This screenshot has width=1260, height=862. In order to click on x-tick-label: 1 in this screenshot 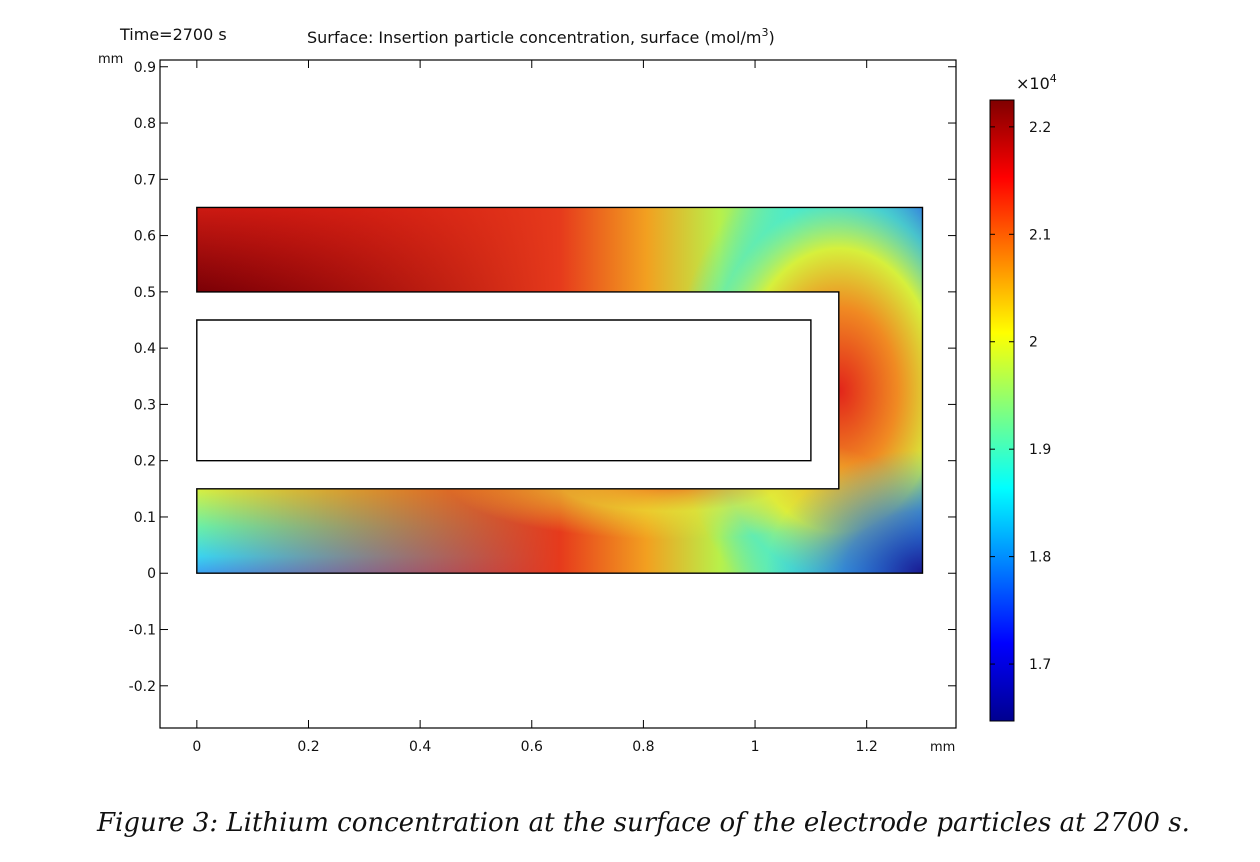, I will do `click(755, 747)`.